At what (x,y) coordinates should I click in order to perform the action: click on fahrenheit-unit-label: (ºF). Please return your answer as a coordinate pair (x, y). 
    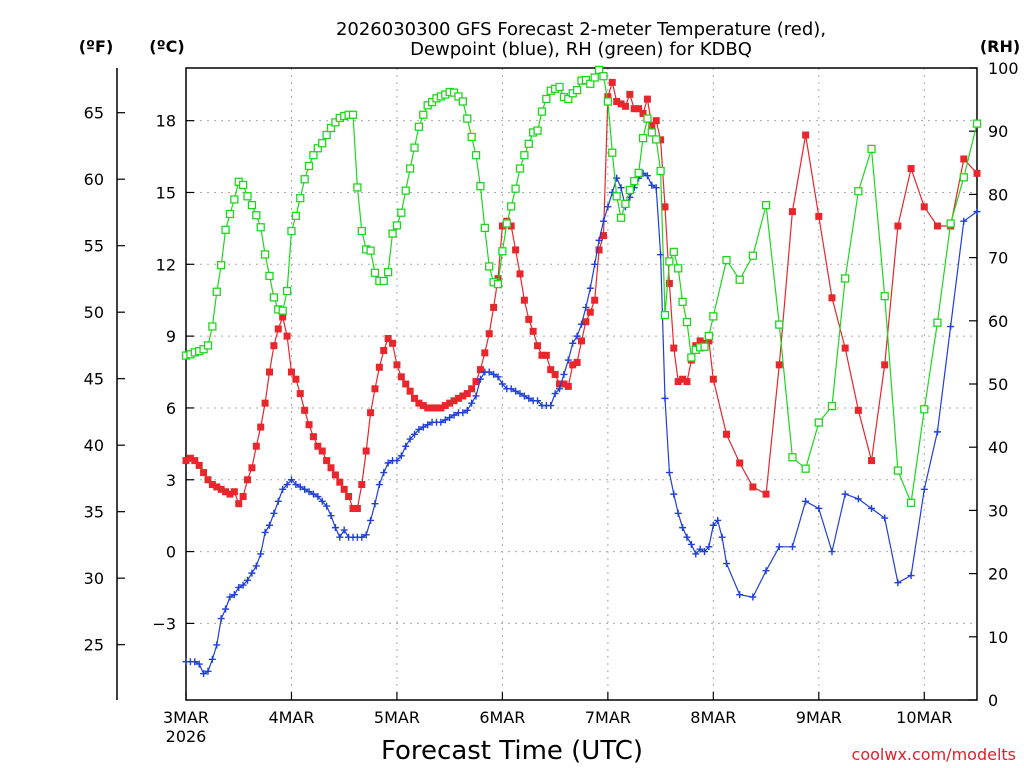
    Looking at the image, I should click on (96, 46).